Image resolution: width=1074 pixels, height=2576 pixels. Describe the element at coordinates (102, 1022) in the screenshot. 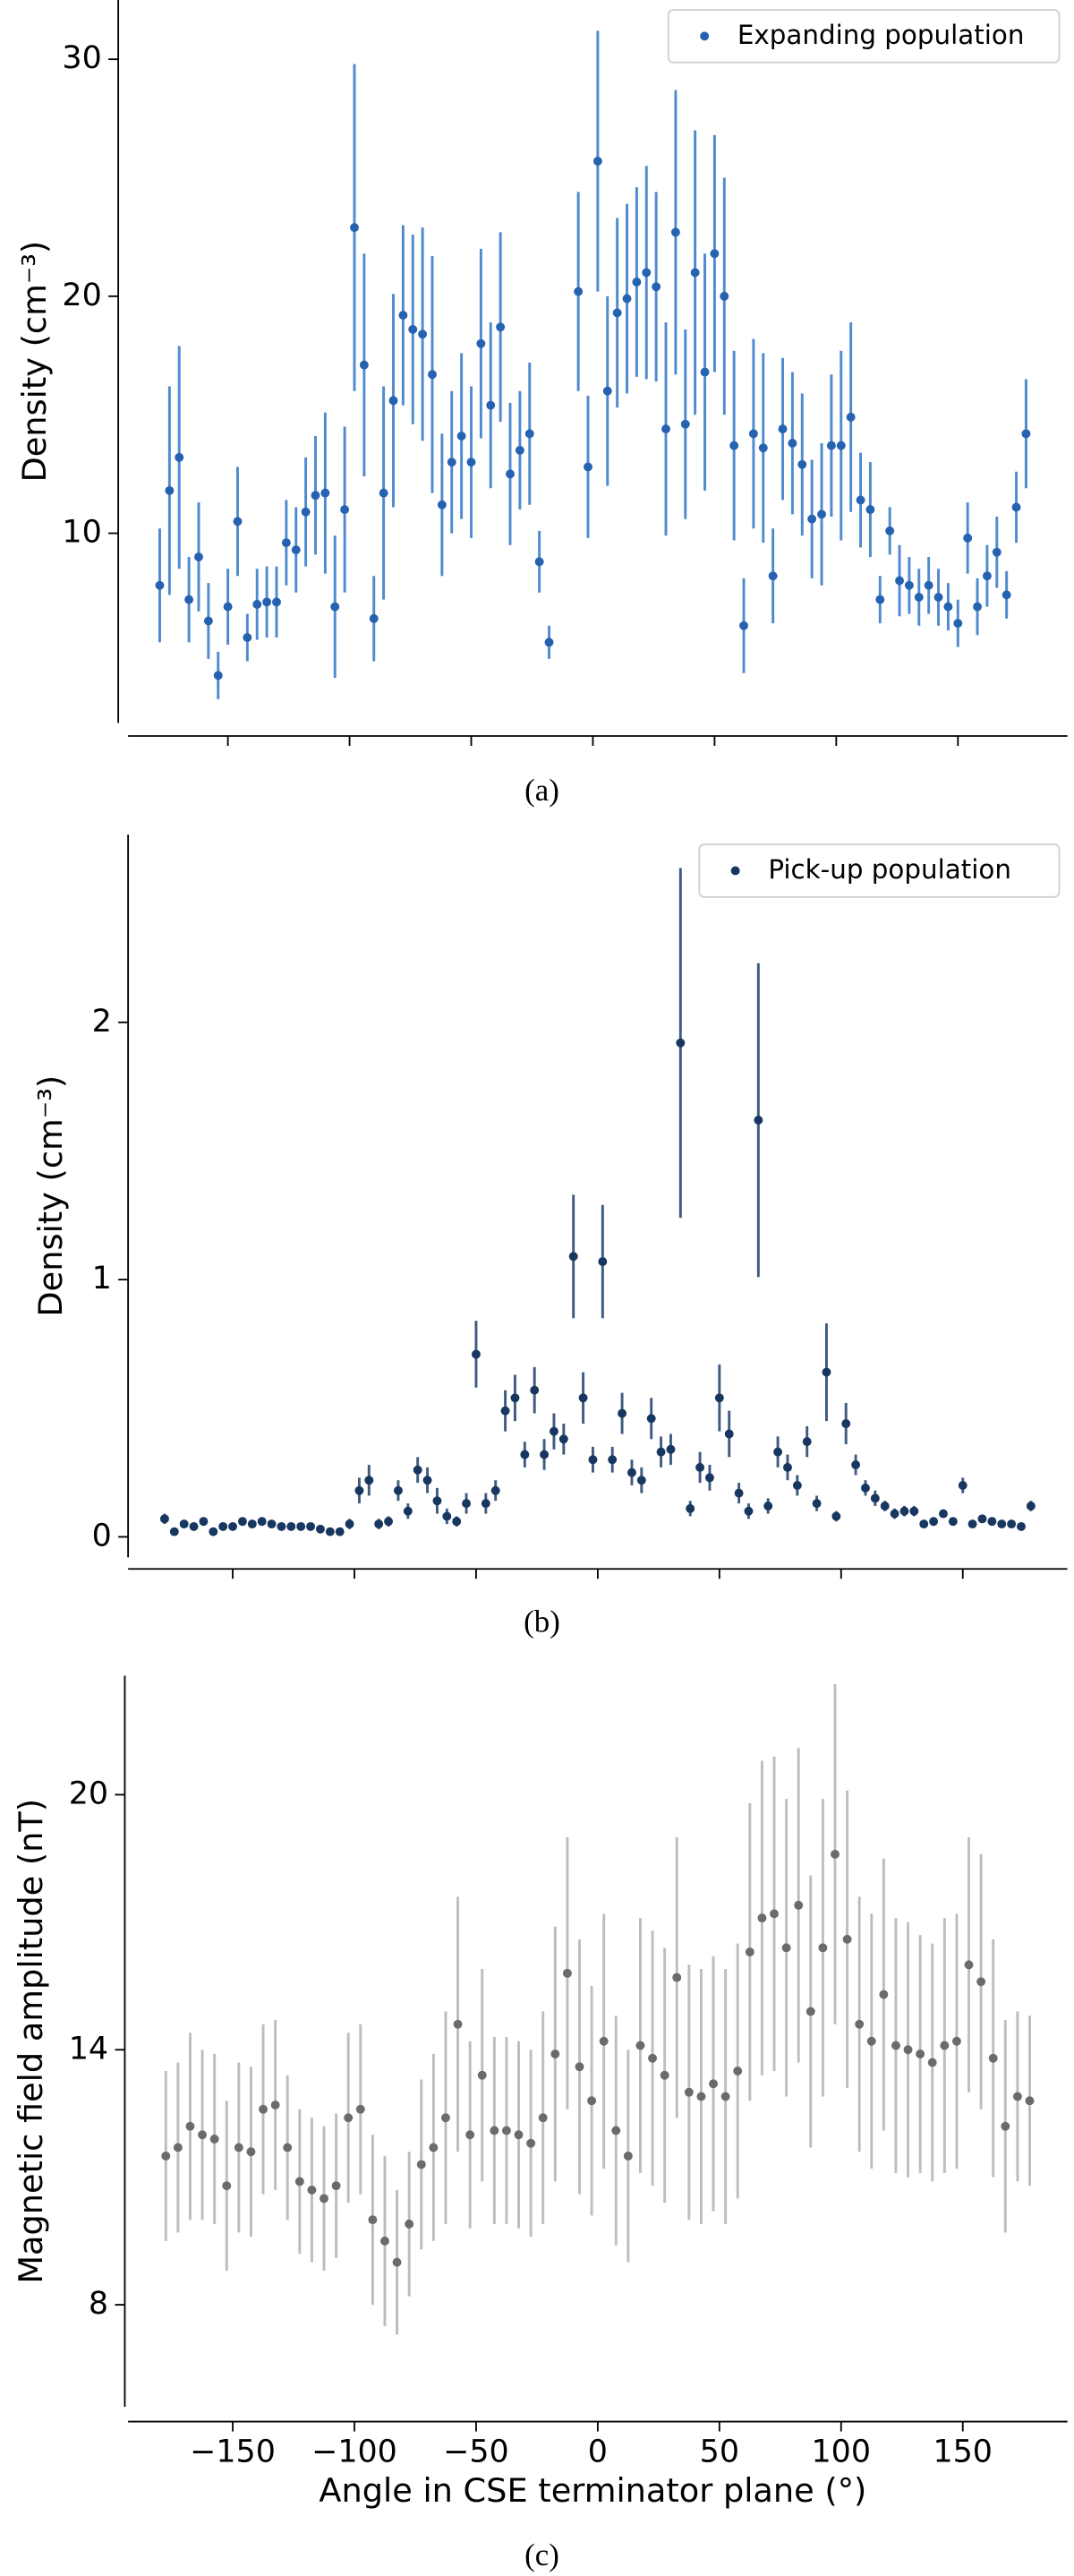

I see `y-tick-label: 2` at that location.